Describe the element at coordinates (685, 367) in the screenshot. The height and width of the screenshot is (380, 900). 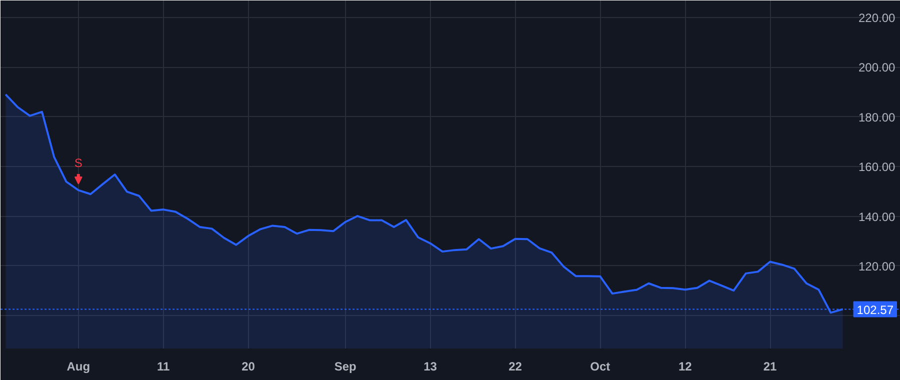
I see `x-tick-label: 12` at that location.